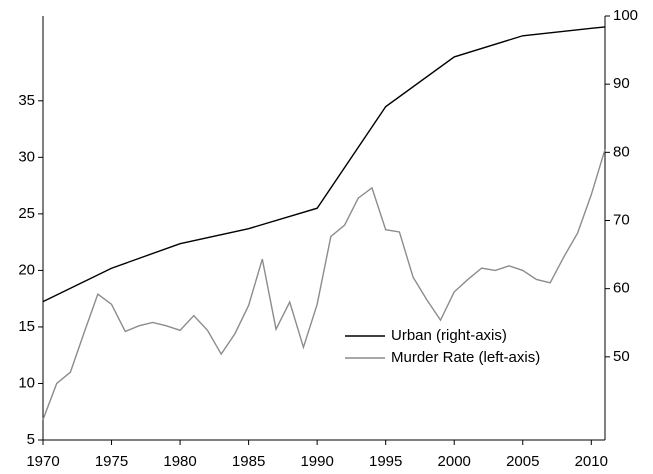  What do you see at coordinates (621, 288) in the screenshot?
I see `y2-tick-label: 60` at bounding box center [621, 288].